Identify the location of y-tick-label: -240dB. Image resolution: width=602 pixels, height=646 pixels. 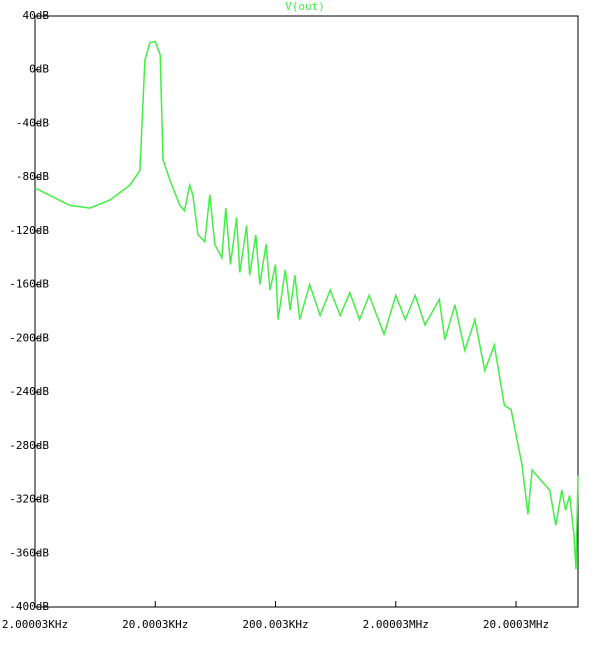
(29, 391).